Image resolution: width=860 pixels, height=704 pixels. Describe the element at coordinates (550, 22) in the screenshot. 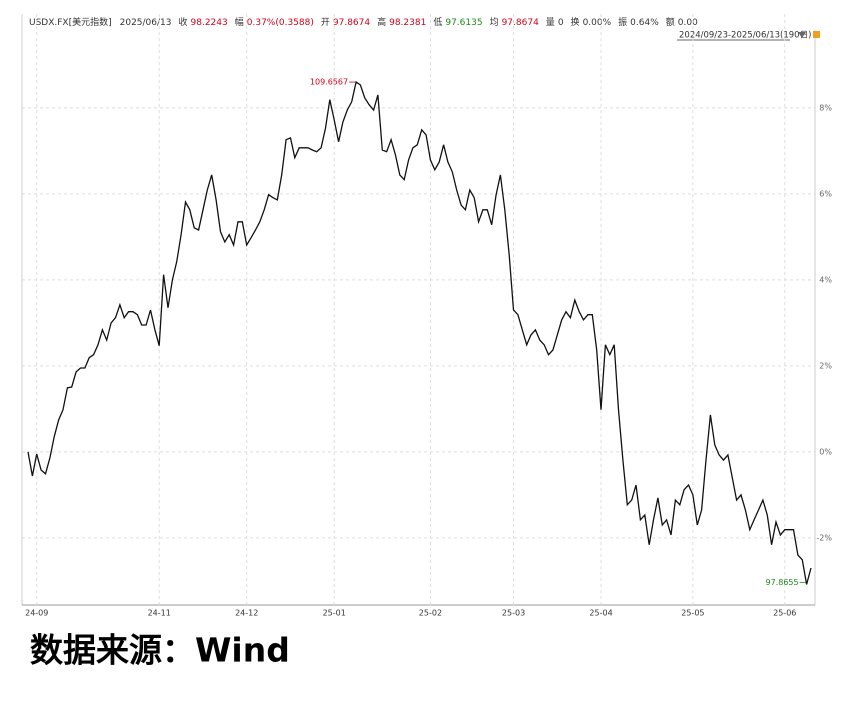

I see `header-field-label: 量` at that location.